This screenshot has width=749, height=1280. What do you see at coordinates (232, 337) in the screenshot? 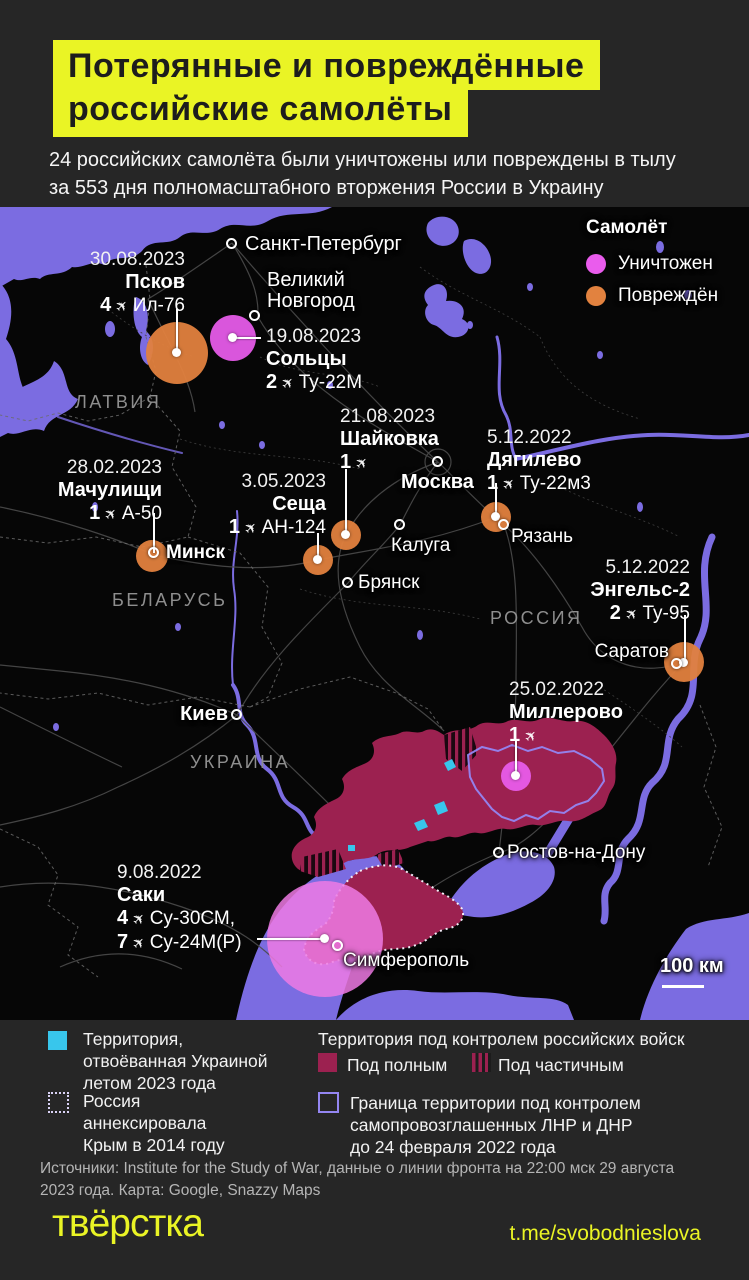
I see `event-dot-solcy` at bounding box center [232, 337].